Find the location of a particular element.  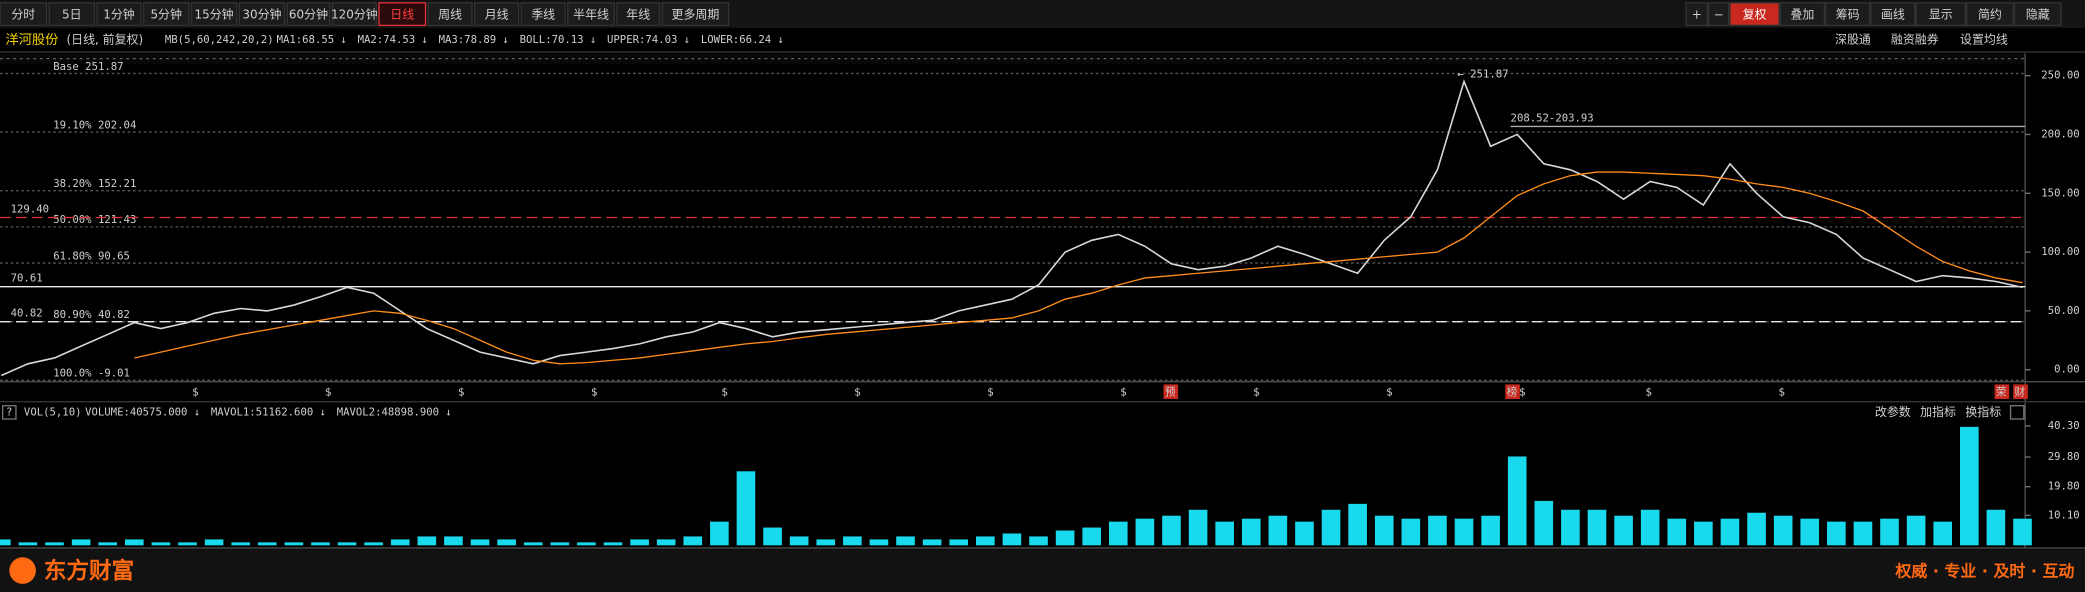

tool-label: 筹码 is located at coordinates (1848, 14).